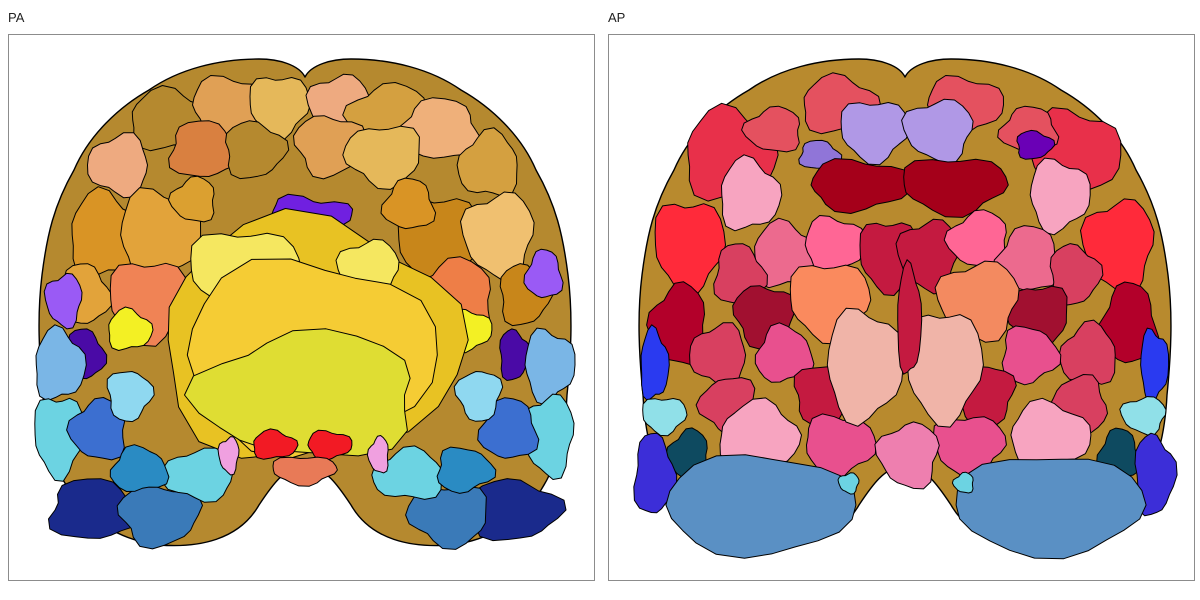 This screenshot has height=600, width=1200. What do you see at coordinates (131, 328) in the screenshot?
I see `region-pa-yellow-left` at bounding box center [131, 328].